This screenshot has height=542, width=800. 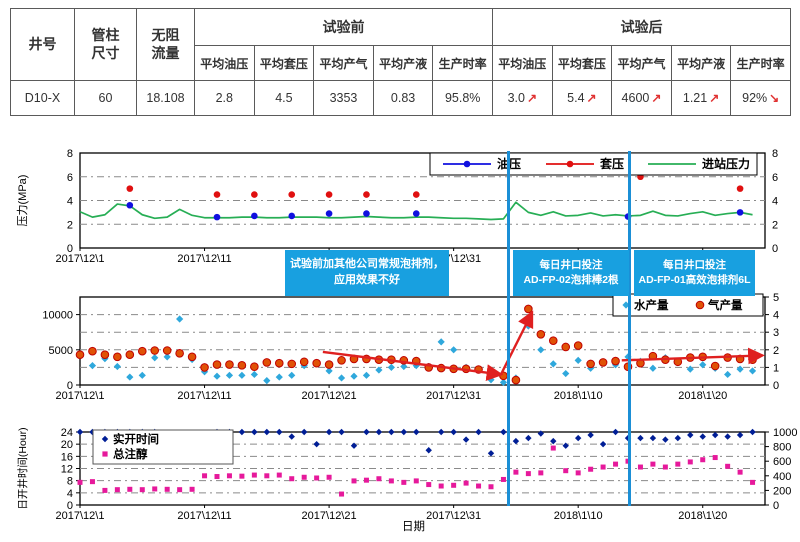 What do you see at coordinates (688, 305) in the screenshot?
I see `production-legend: 水产量 气产量` at bounding box center [688, 305].